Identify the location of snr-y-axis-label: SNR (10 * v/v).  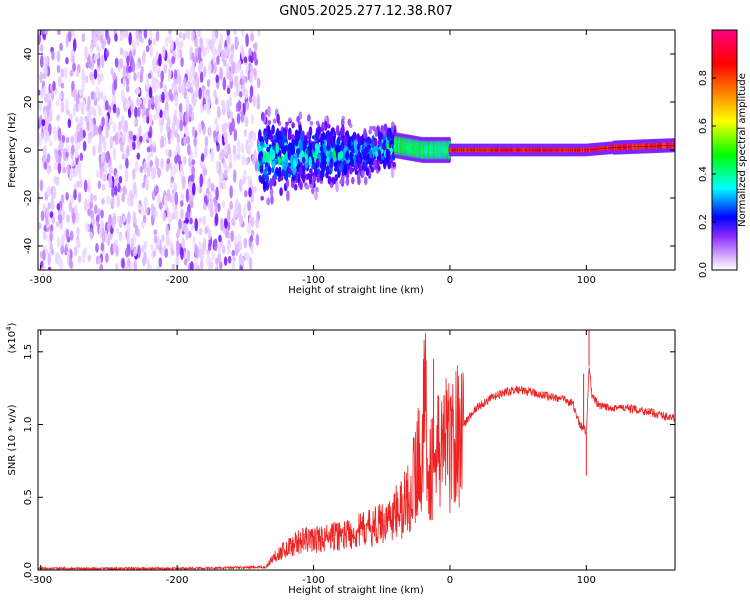
(12, 439).